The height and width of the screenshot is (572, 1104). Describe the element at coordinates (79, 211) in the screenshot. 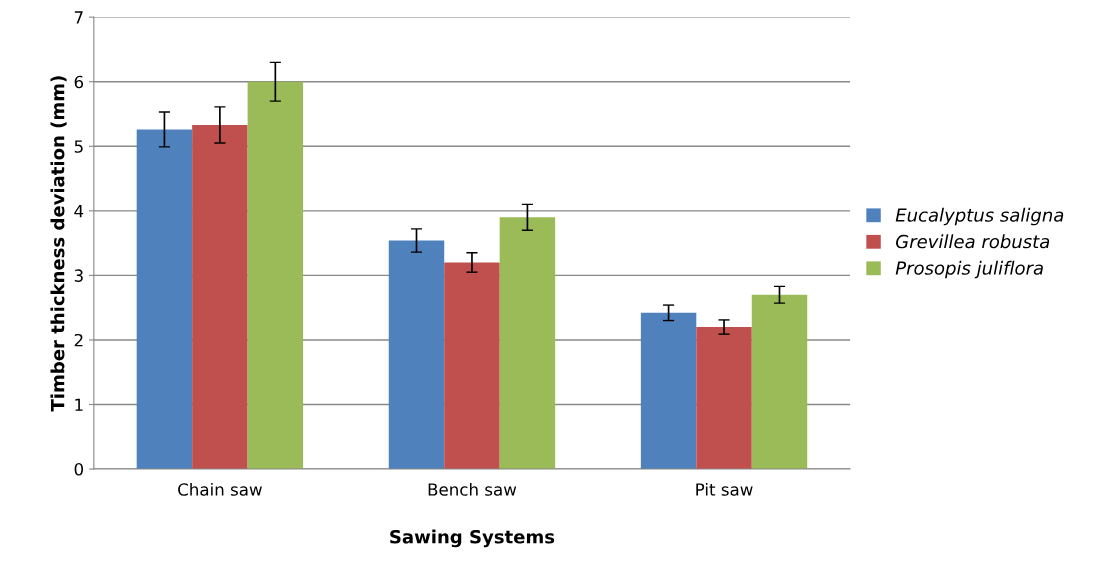

I see `y-tick-label: 4` at that location.